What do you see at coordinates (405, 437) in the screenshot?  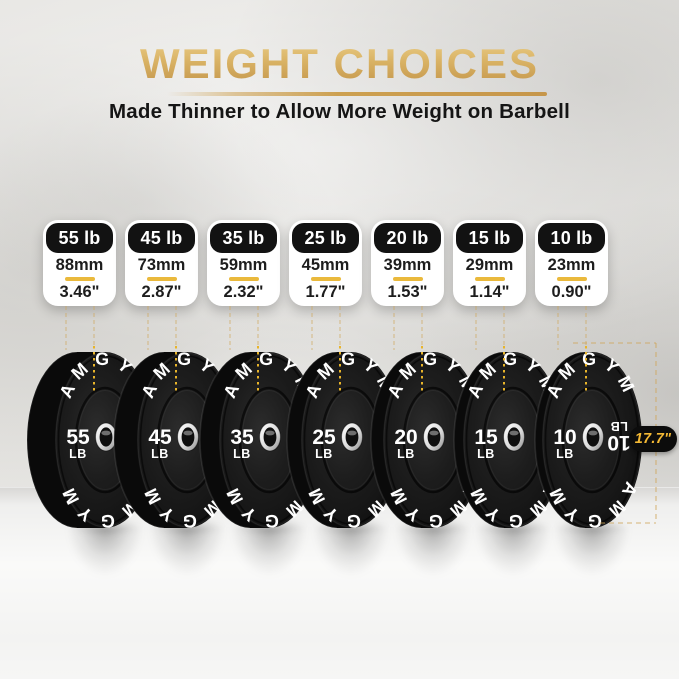 I see `svg-text: 20` at bounding box center [405, 437].